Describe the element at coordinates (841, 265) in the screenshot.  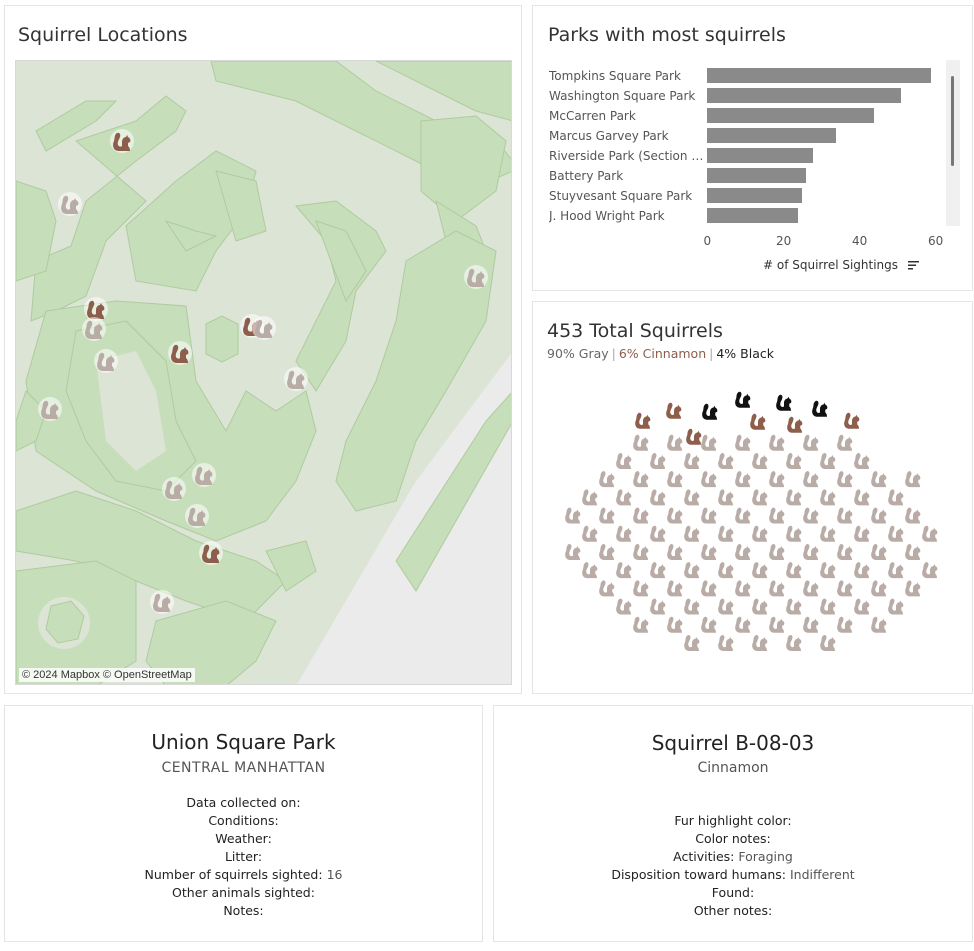
I see `x-axis-title: # of Squirrel Sightings` at that location.